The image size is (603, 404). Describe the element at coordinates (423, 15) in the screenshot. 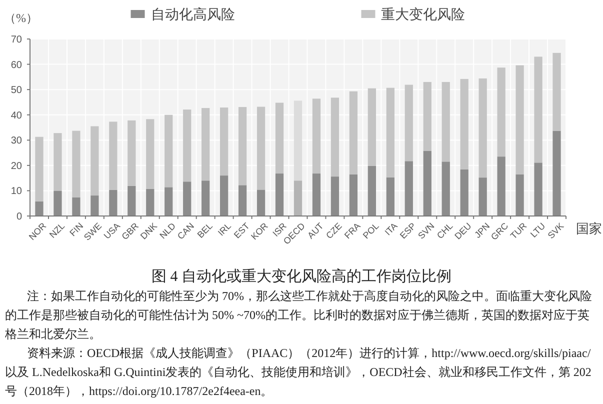

I see `legend-label: 重大变化风险` at that location.